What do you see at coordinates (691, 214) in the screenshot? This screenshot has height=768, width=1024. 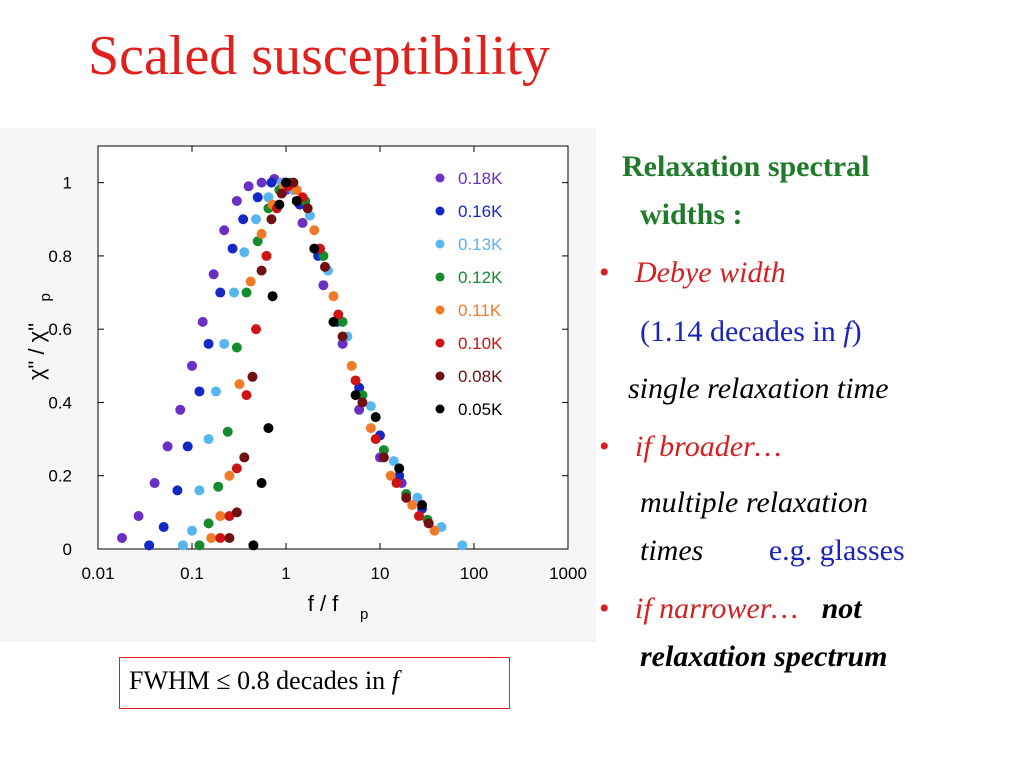 I see `right-heading-line2: widths :` at bounding box center [691, 214].